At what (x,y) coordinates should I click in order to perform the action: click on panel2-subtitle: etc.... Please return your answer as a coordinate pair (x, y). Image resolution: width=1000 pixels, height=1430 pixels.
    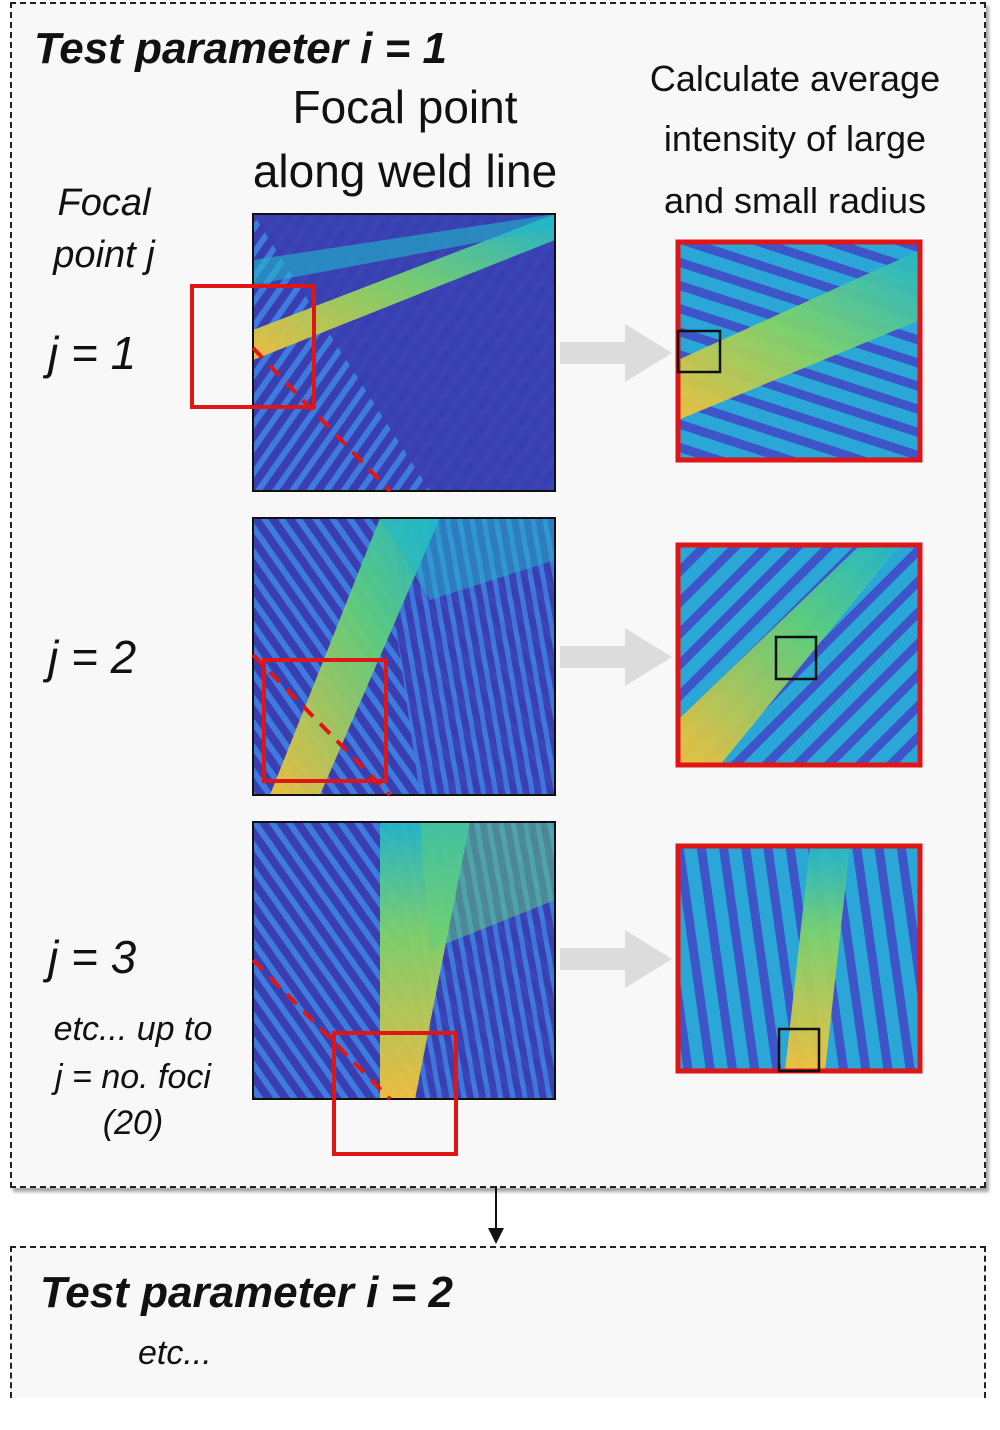
    Looking at the image, I should click on (175, 1353).